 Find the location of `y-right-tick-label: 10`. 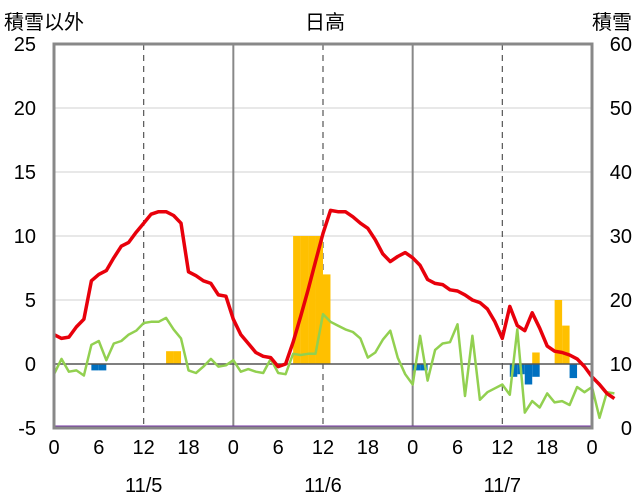

y-right-tick-label: 10 is located at coordinates (621, 365).